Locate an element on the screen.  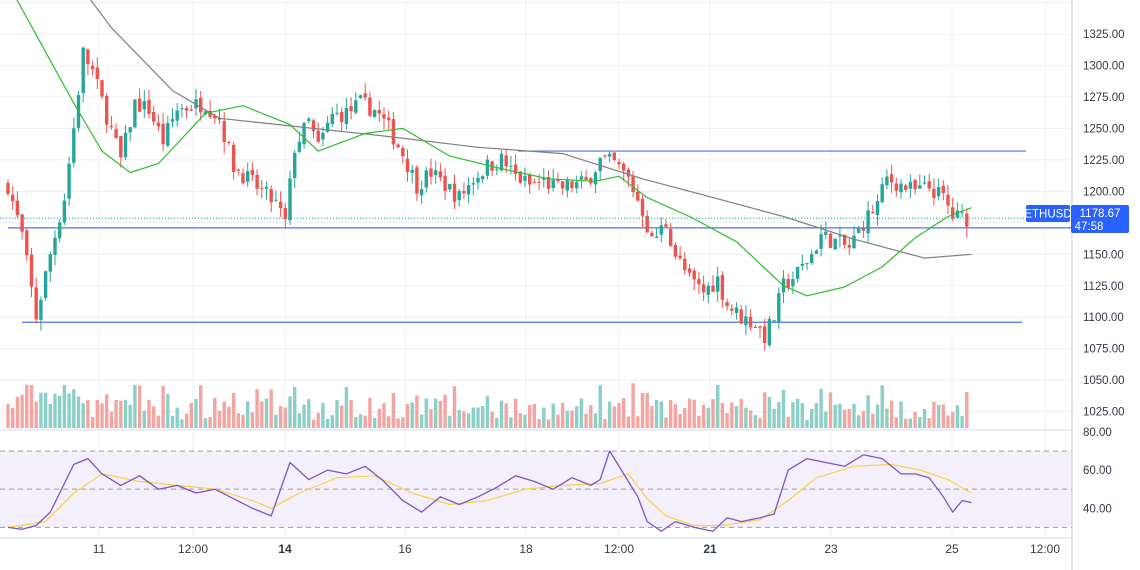
price-tick-label: 1075.00 is located at coordinates (1104, 350).